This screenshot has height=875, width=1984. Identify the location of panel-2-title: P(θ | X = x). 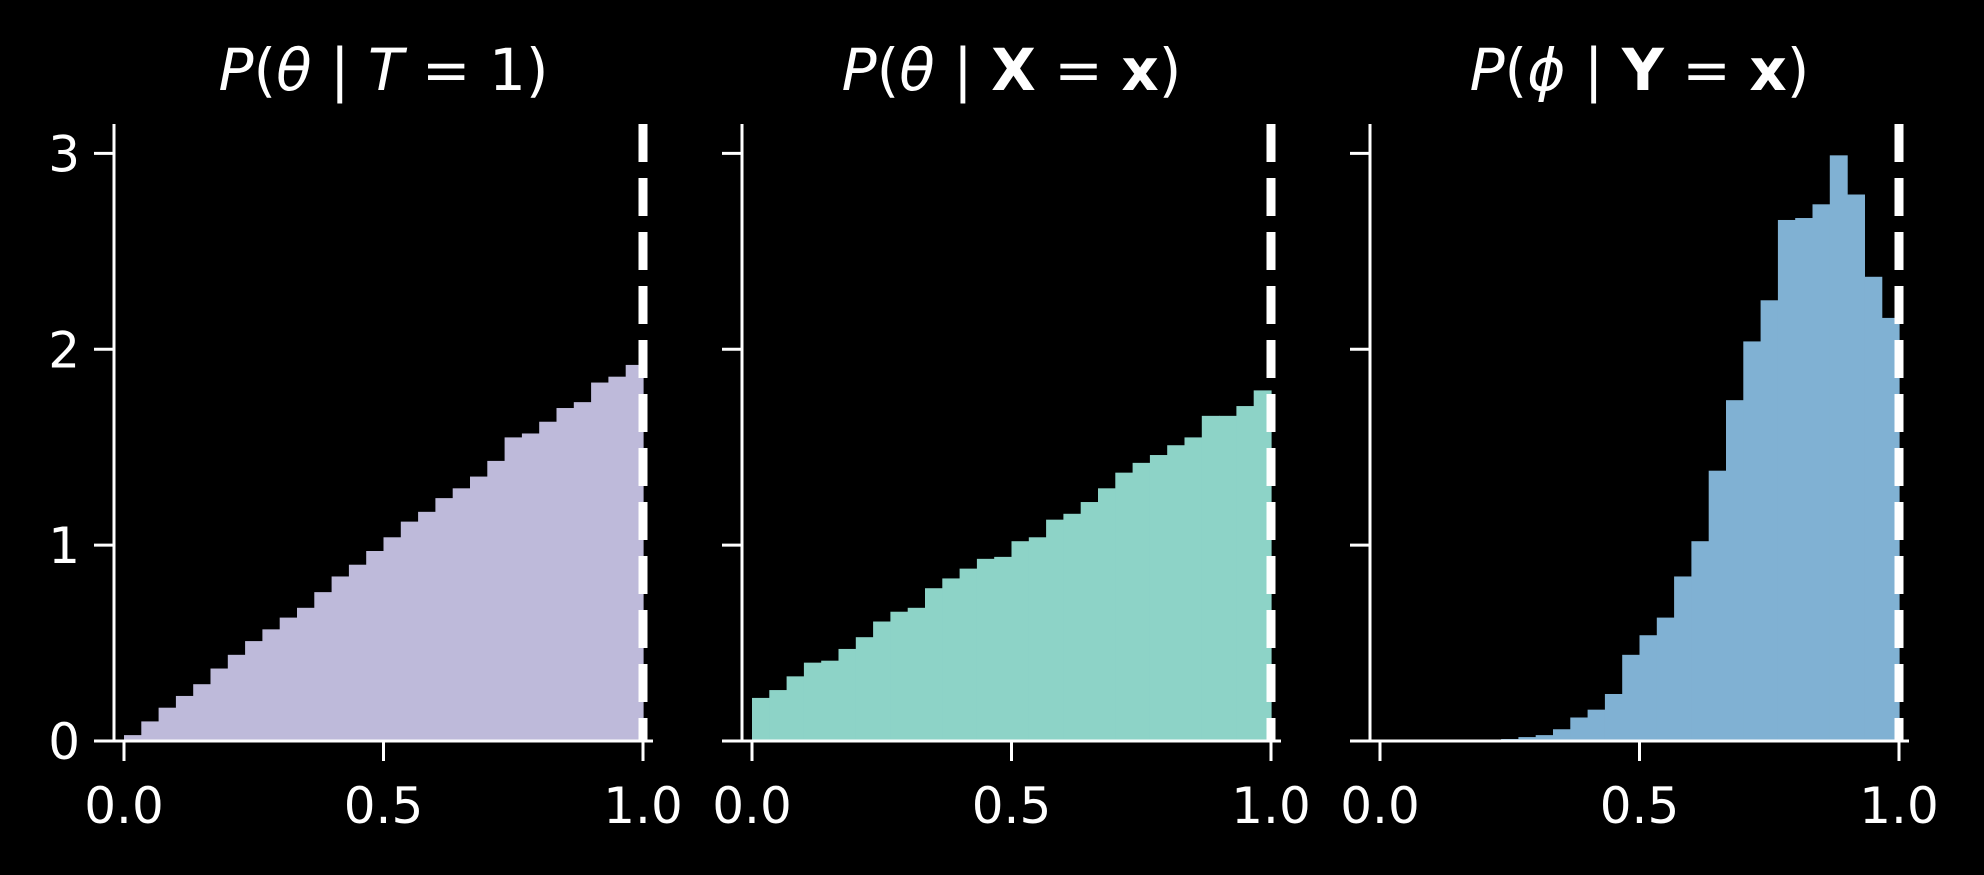
(1012, 70).